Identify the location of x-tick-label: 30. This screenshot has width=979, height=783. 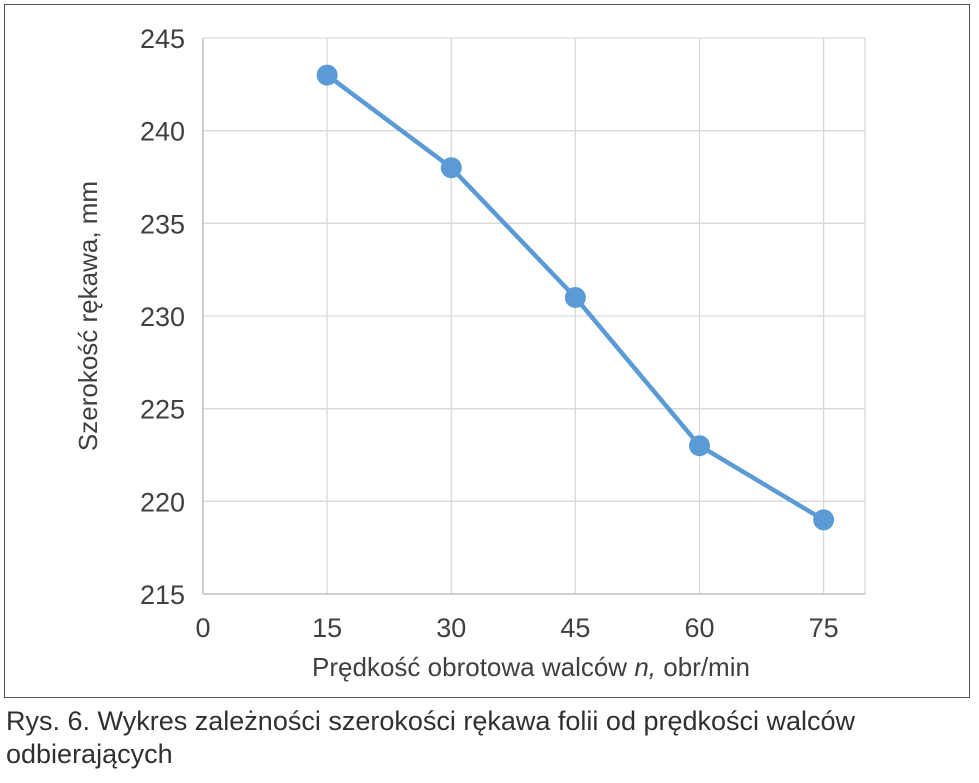
(451, 628).